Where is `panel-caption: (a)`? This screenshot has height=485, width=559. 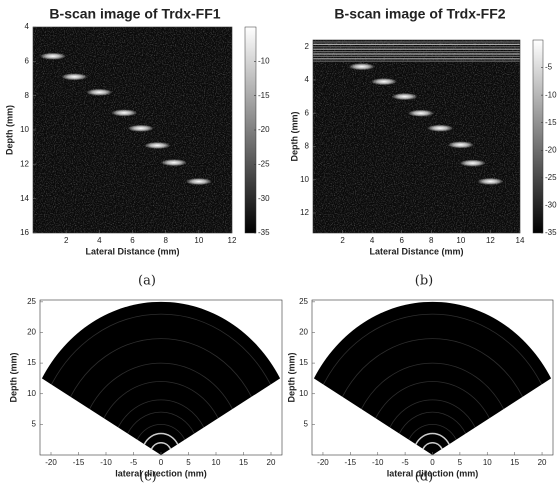
panel-caption: (a) is located at coordinates (147, 281).